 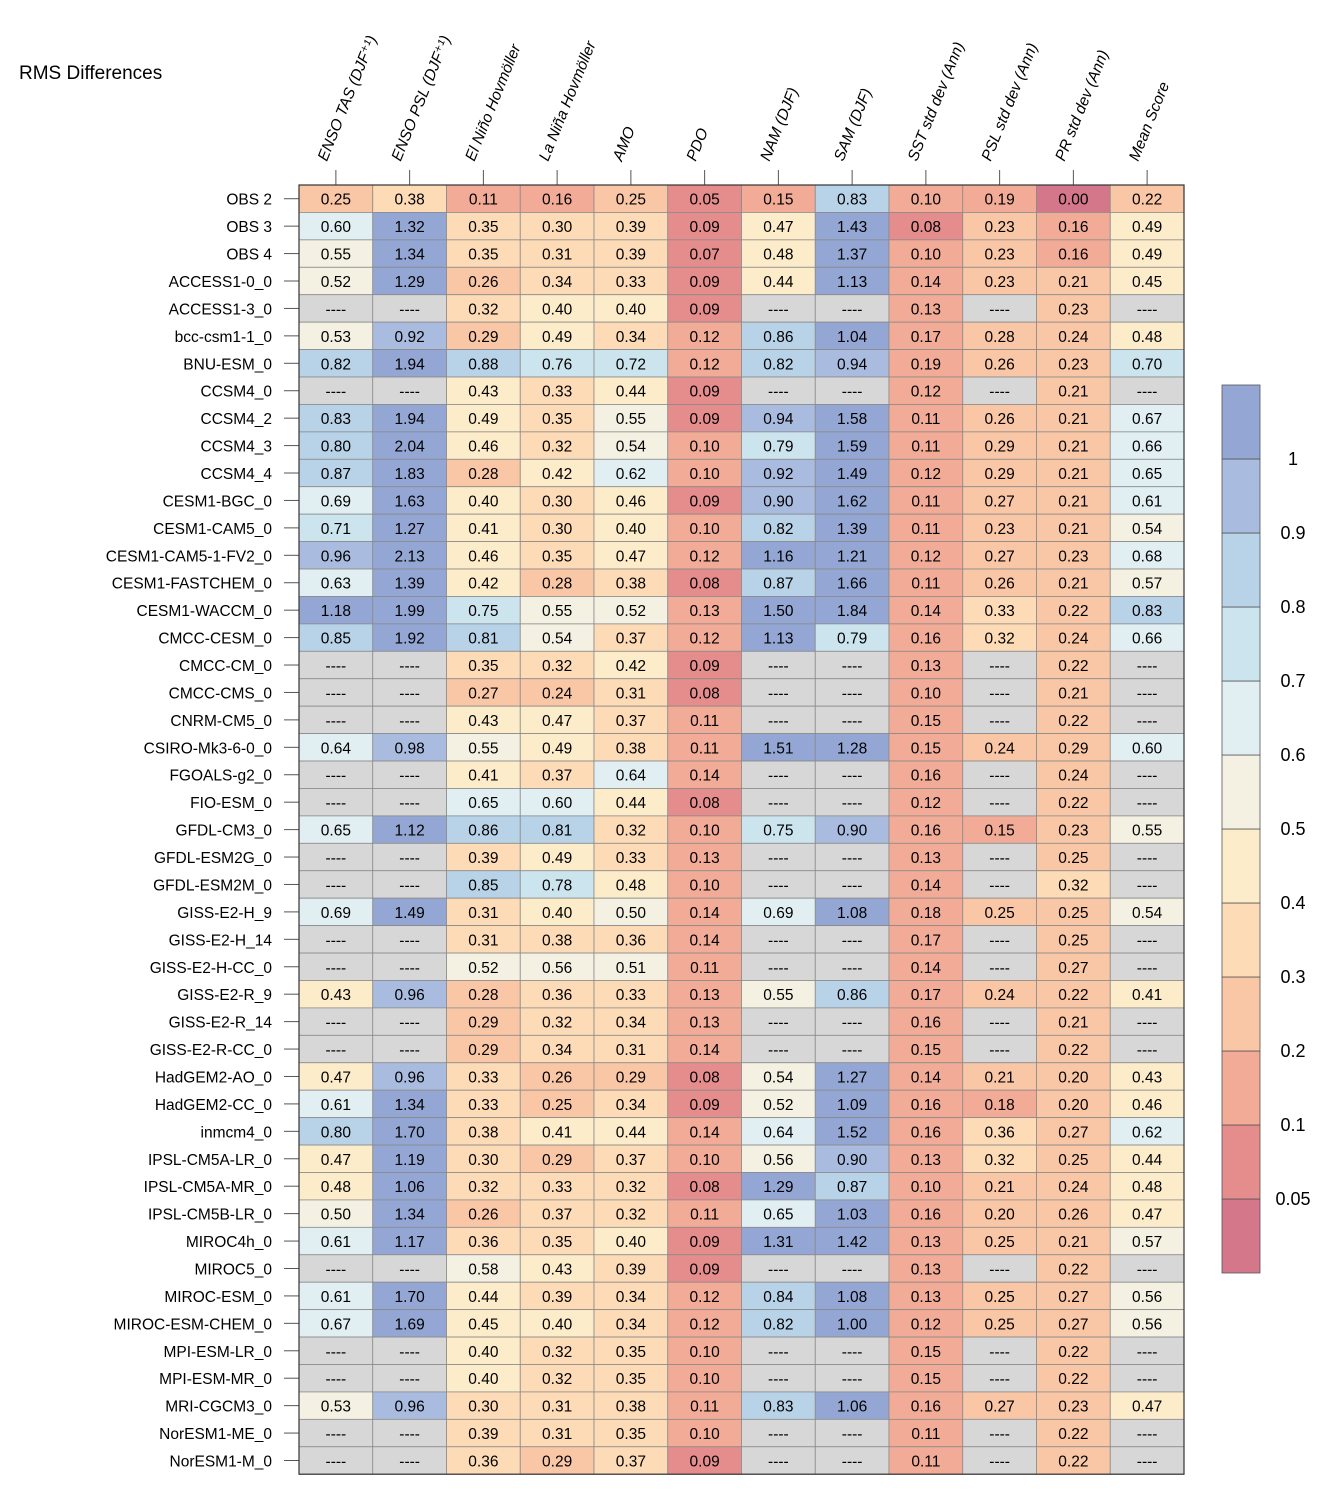 I want to click on cell-value-label: 1.21, so click(x=852, y=556).